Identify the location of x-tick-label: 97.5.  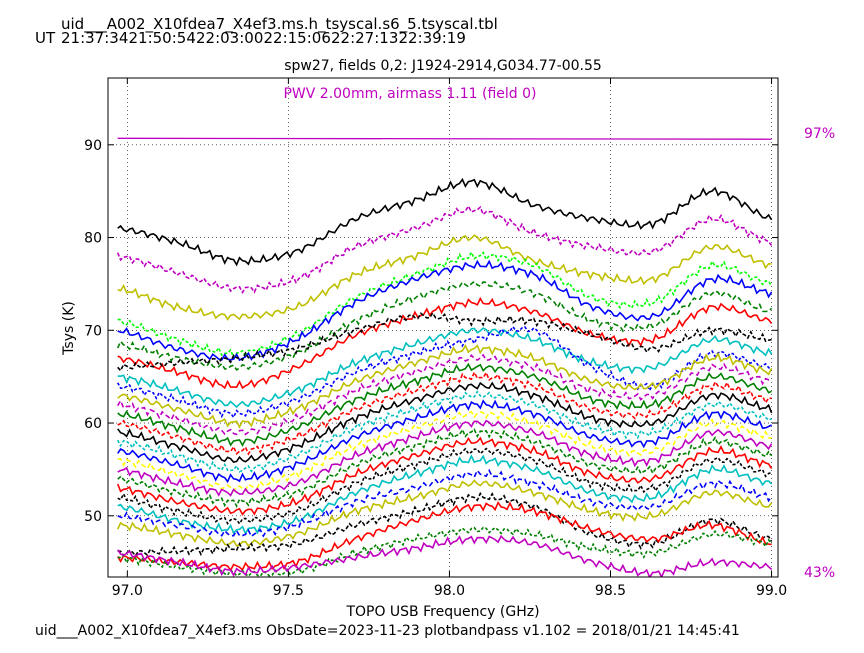
(288, 591).